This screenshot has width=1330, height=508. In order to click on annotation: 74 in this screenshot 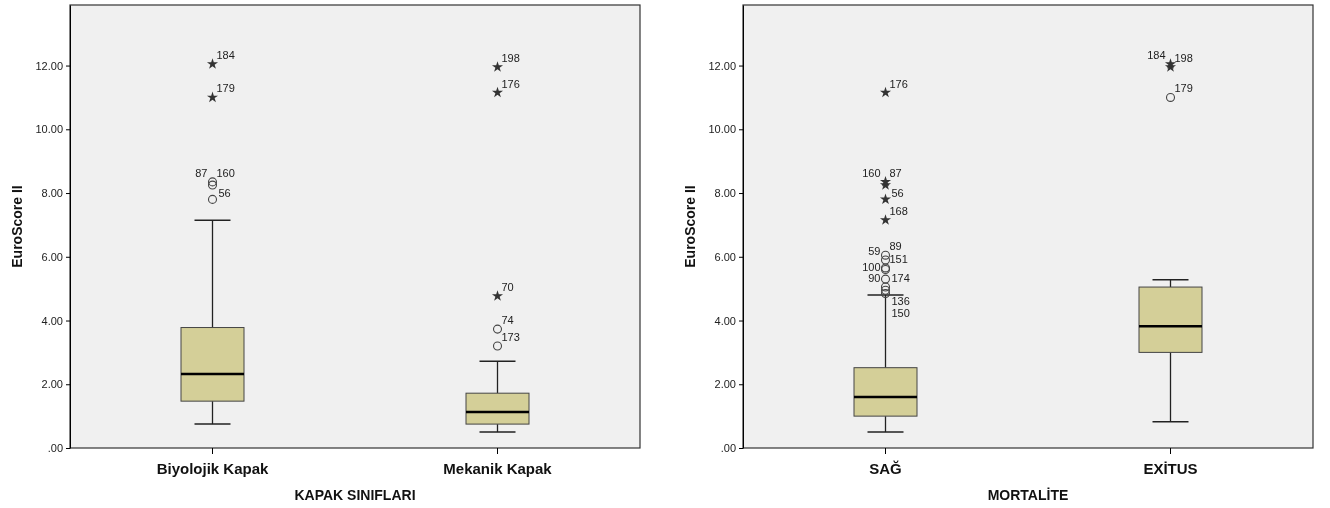, I will do `click(507, 320)`.